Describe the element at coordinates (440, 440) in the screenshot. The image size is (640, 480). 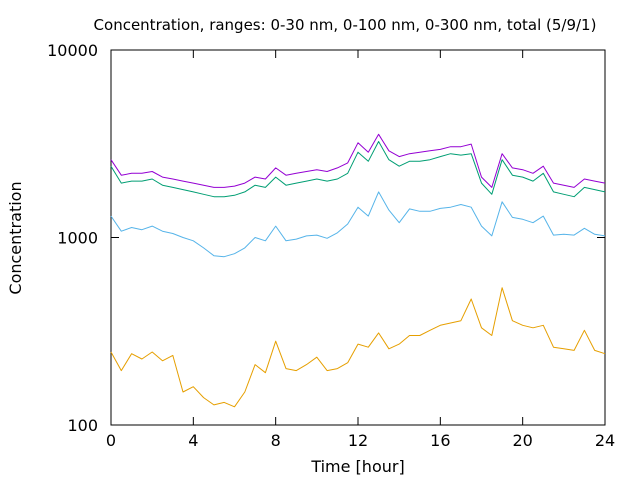
I see `x-tick-label: 16` at that location.